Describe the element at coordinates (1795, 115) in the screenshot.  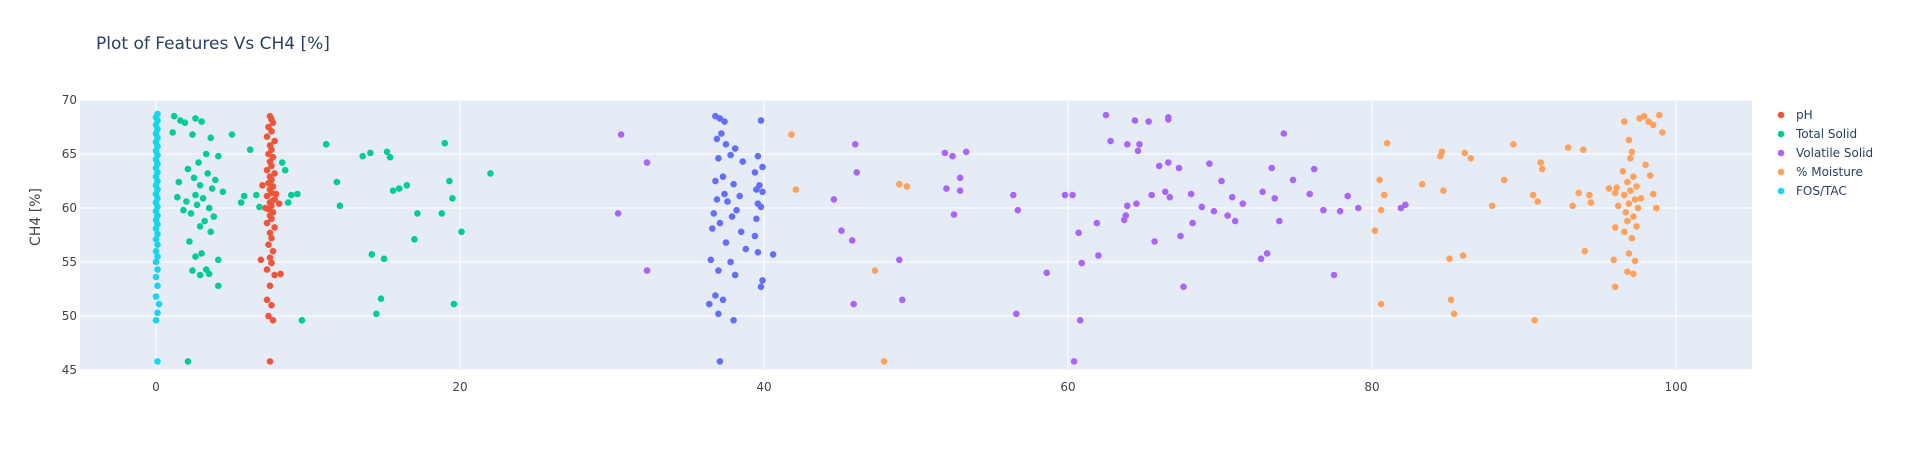
I see `legend-item: pH` at that location.